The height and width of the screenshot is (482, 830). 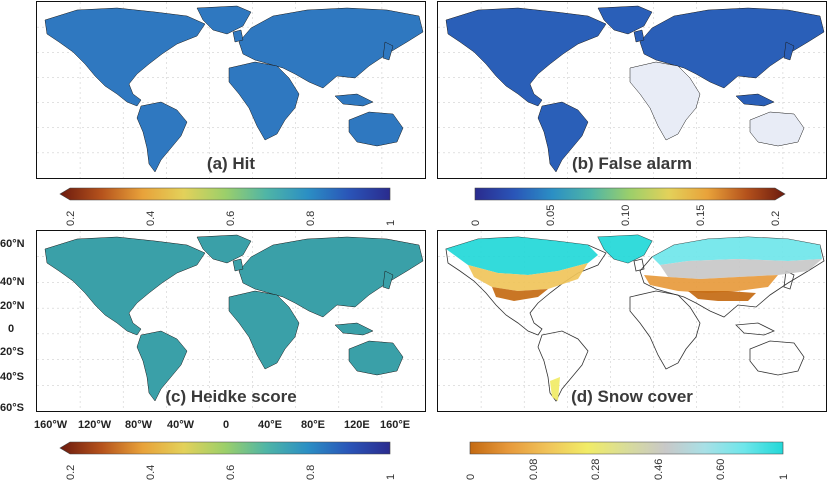 I want to click on lon-label: 80°W, so click(x=138, y=425).